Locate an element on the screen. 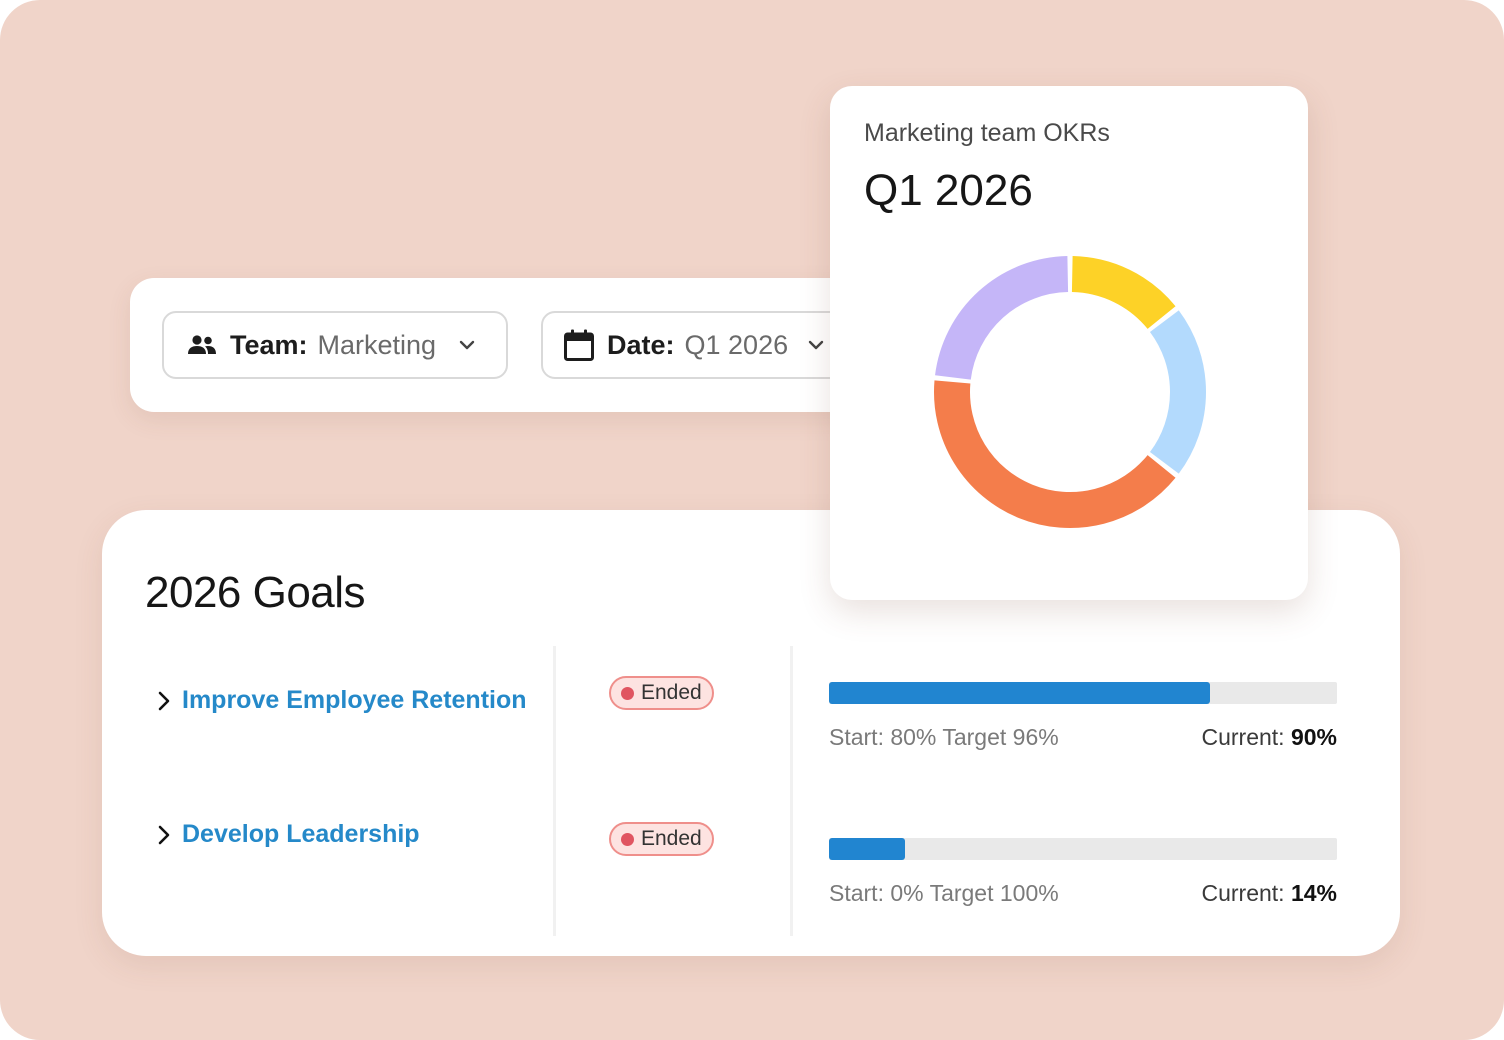 Image resolution: width=1504 pixels, height=1040 pixels. progress-range-text: Start: 80% Target 96% is located at coordinates (944, 737).